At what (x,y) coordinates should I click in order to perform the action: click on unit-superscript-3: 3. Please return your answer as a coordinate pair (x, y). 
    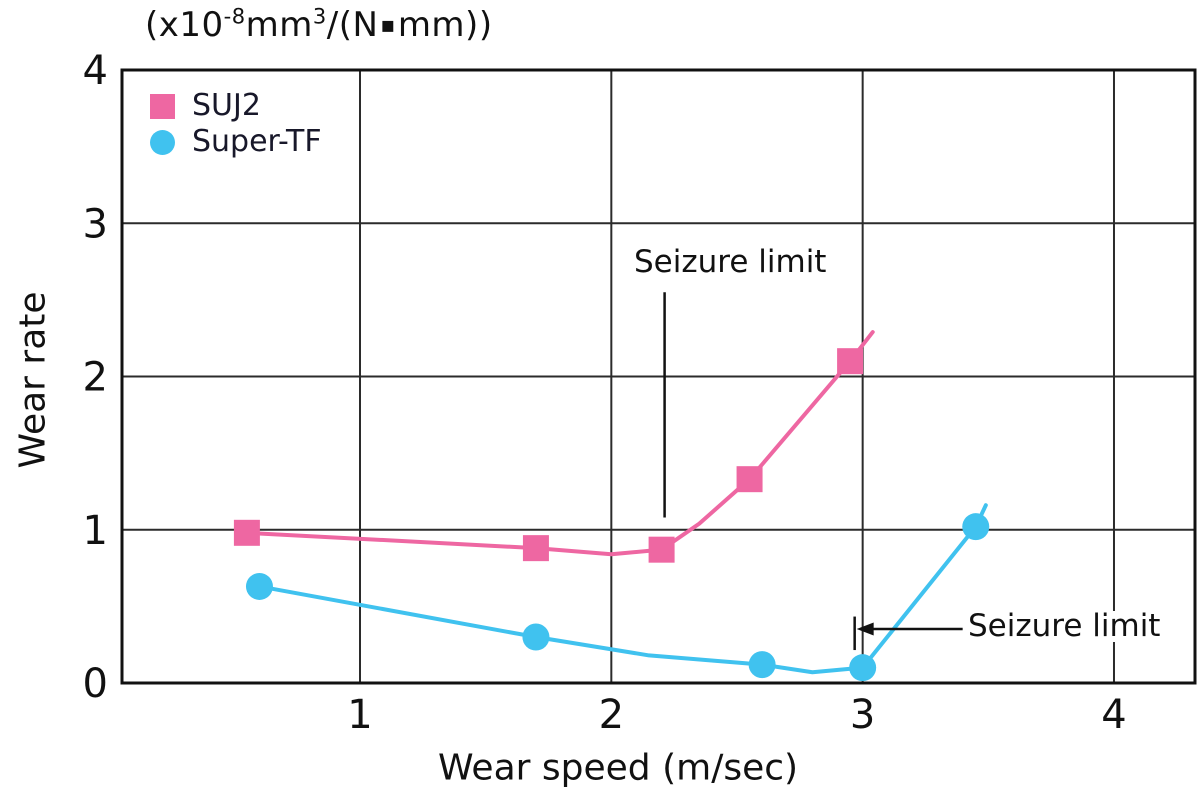
    Looking at the image, I should click on (319, 16).